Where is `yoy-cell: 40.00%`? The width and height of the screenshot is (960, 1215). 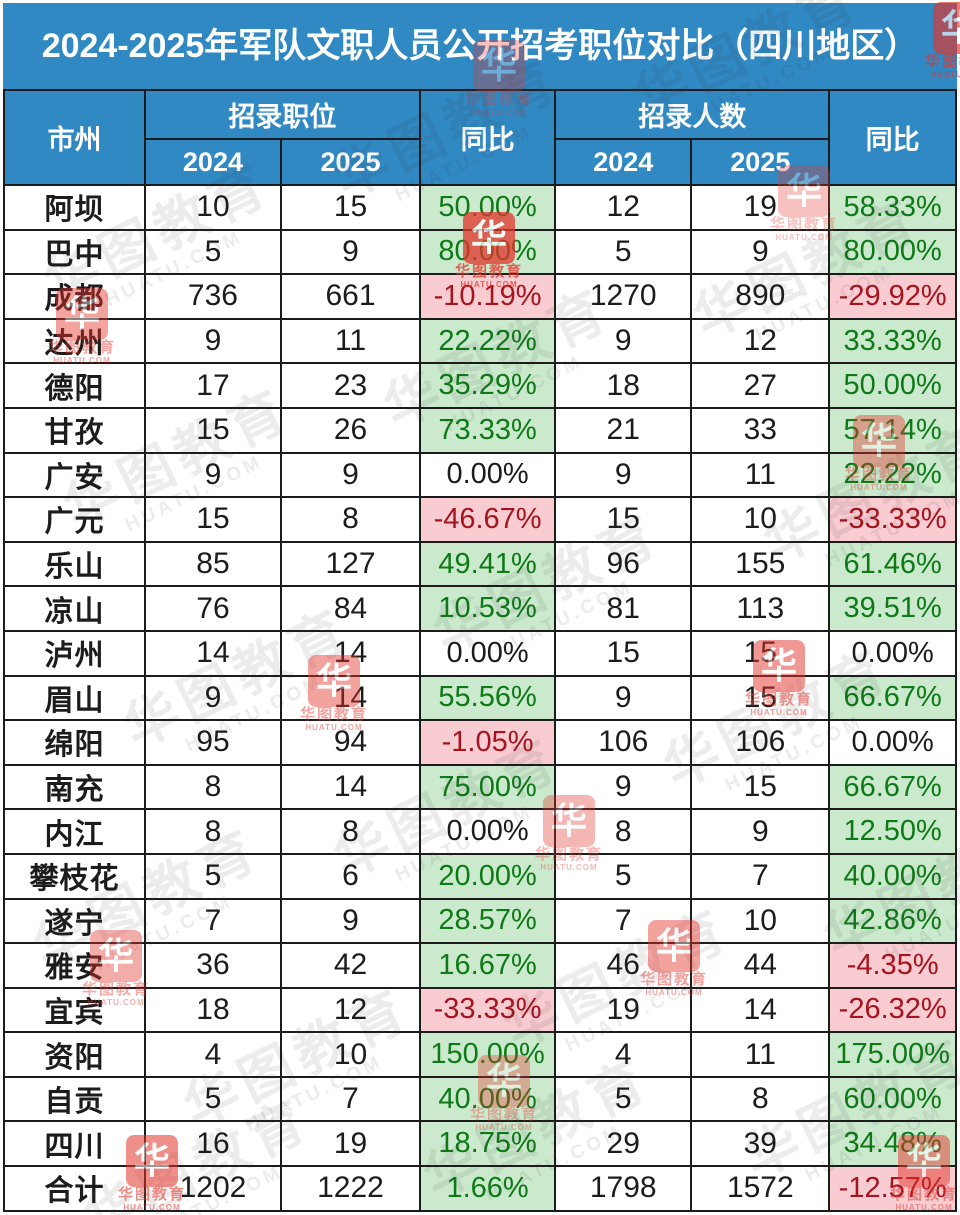 yoy-cell: 40.00% is located at coordinates (487, 1099).